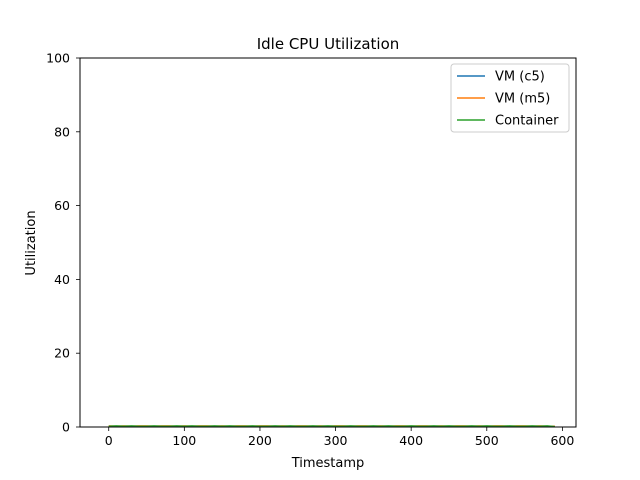  Describe the element at coordinates (58, 58) in the screenshot. I see `y-tick-label-5: 100` at that location.